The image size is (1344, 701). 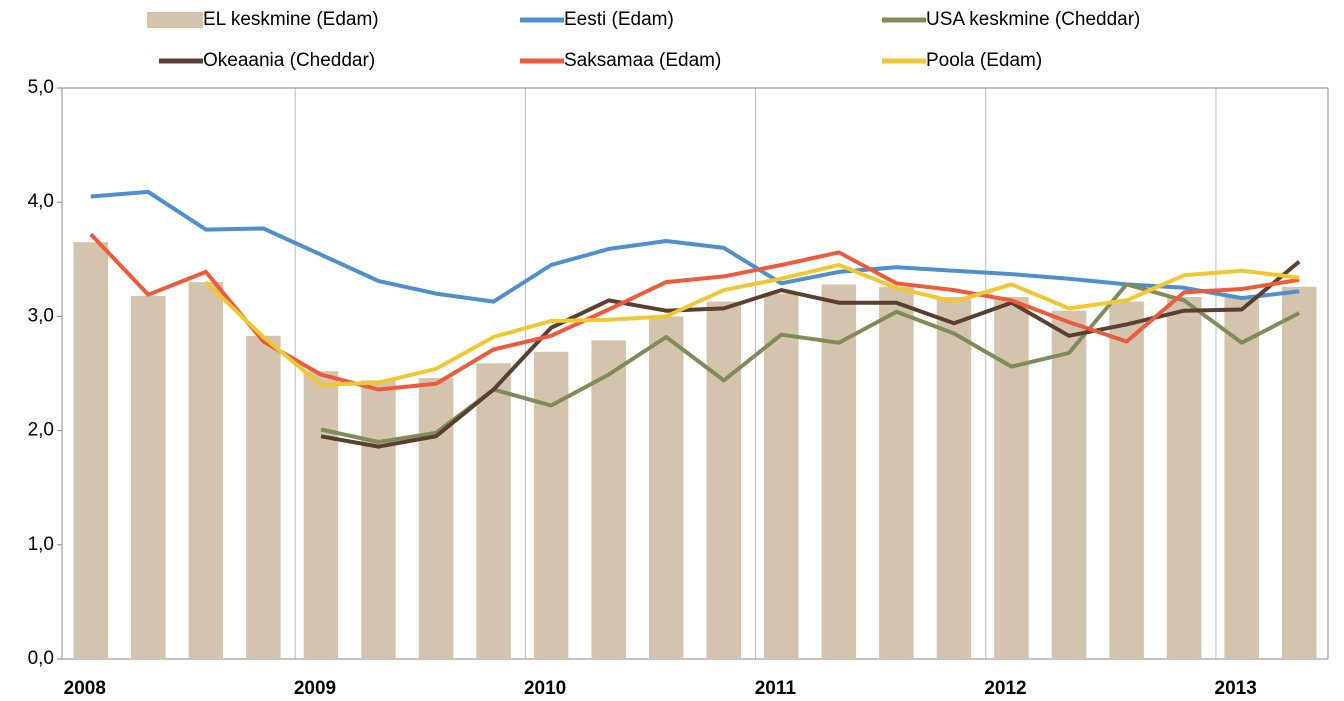 What do you see at coordinates (41, 201) in the screenshot?
I see `y-tick-label: 4,0` at bounding box center [41, 201].